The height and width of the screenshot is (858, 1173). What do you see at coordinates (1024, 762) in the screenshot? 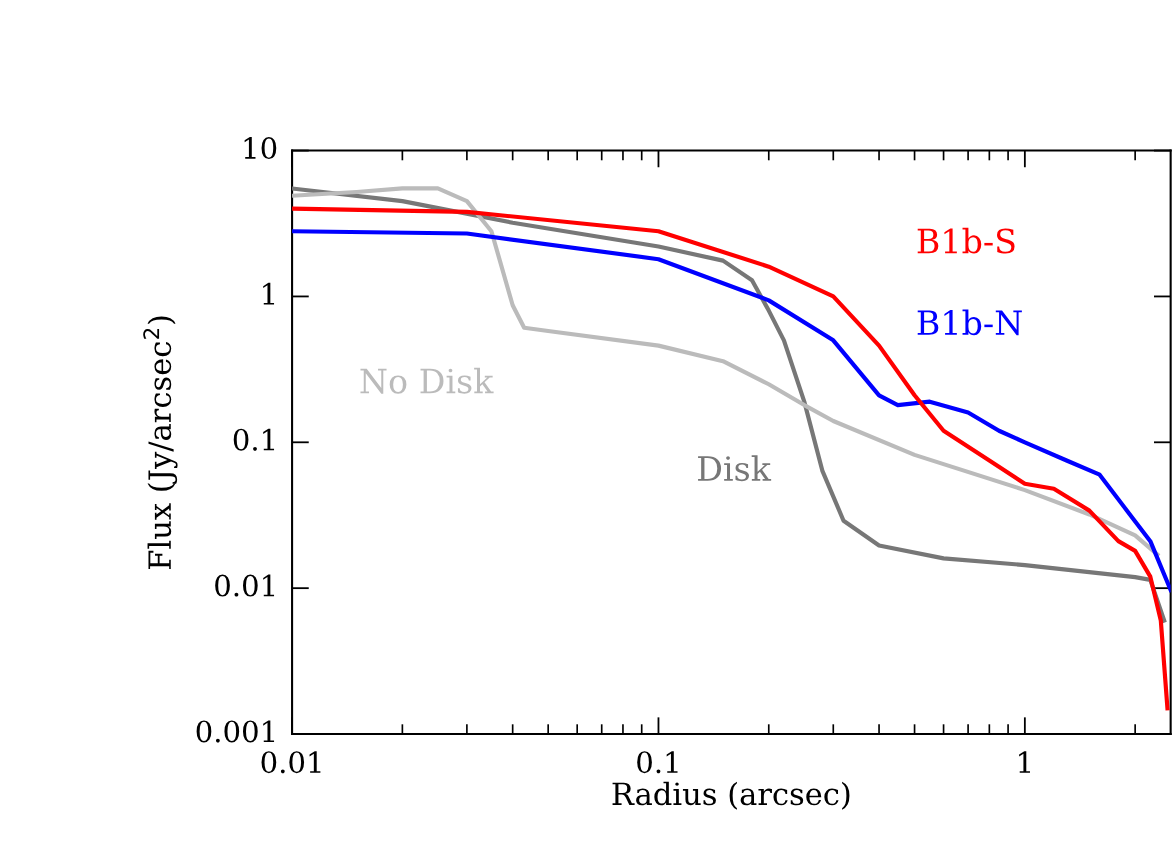
I see `x-tick-label: 1` at bounding box center [1024, 762].